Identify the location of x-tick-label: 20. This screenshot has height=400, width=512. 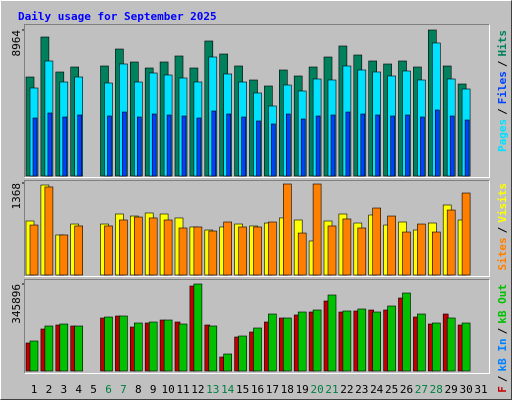
(316, 389).